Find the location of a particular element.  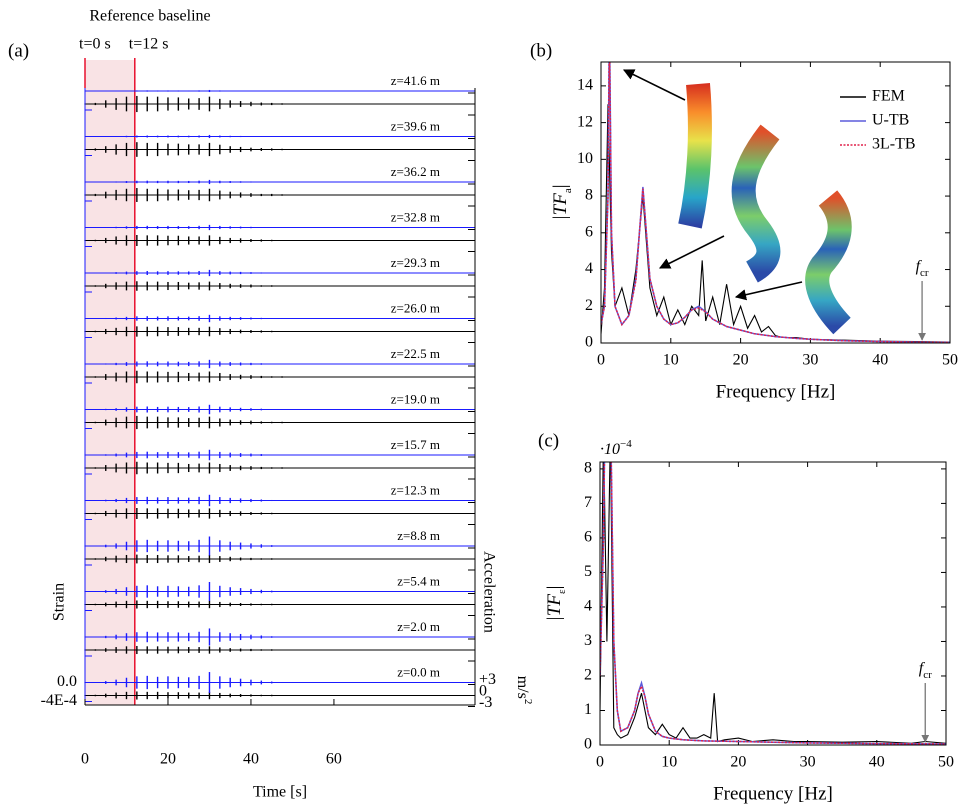

y-axis-label: |TFa| is located at coordinates (561, 202).